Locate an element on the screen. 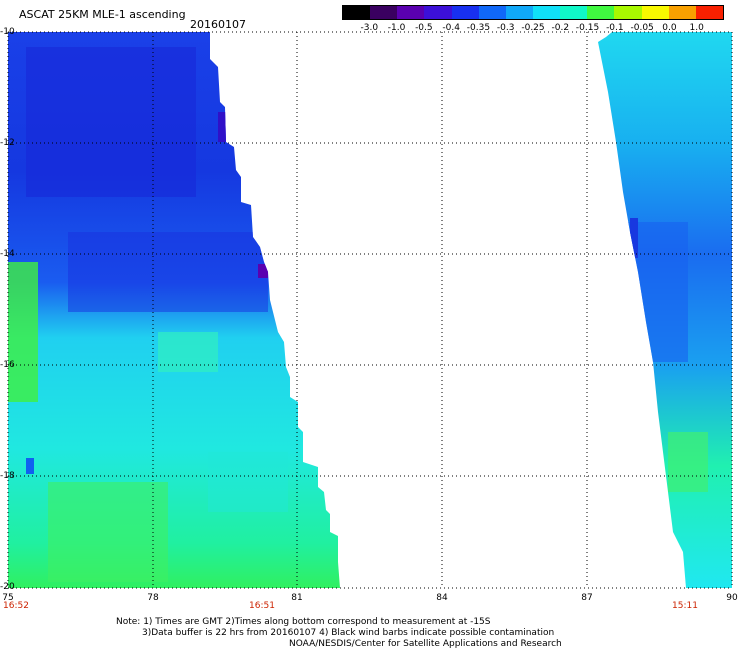  lon-label-75: 75 is located at coordinates (8, 598).